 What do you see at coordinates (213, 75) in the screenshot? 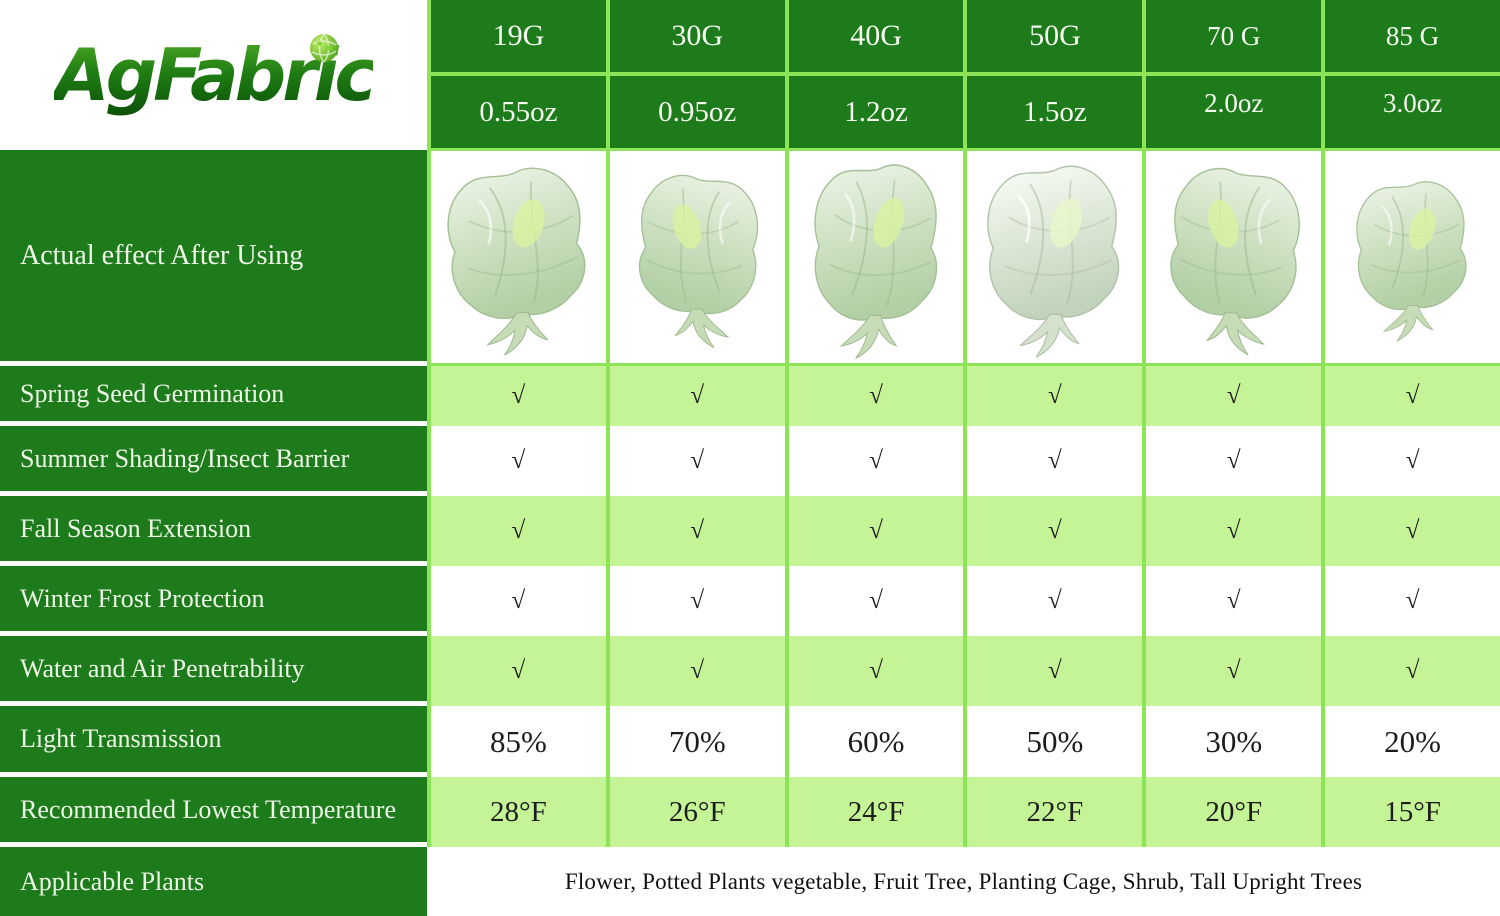
I see `brand-logo: AgFabric` at bounding box center [213, 75].